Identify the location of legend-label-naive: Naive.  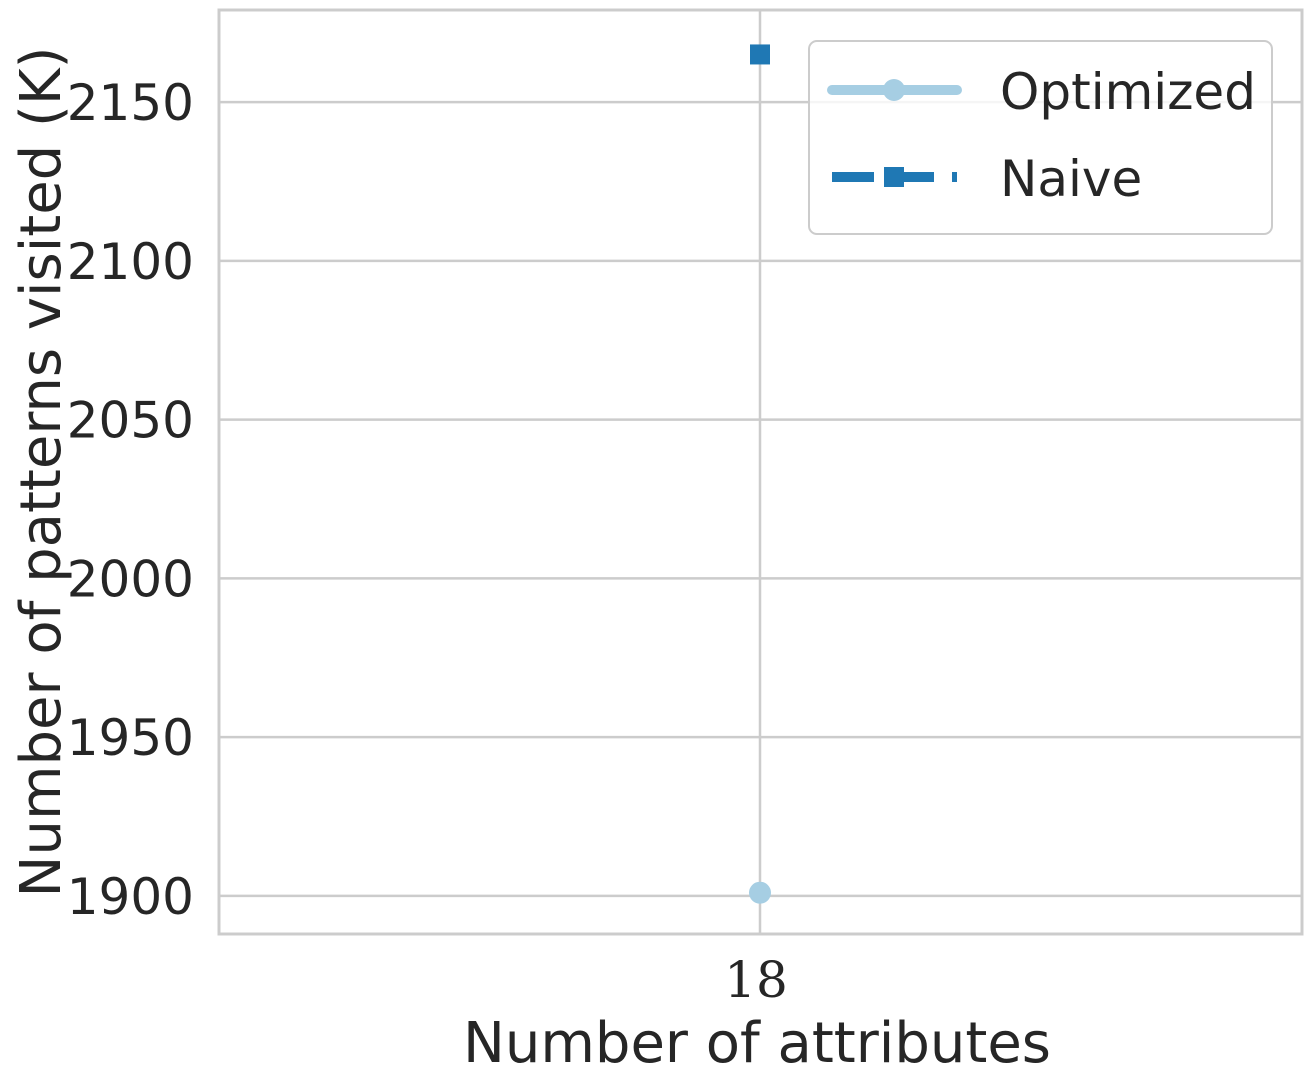
(1071, 179).